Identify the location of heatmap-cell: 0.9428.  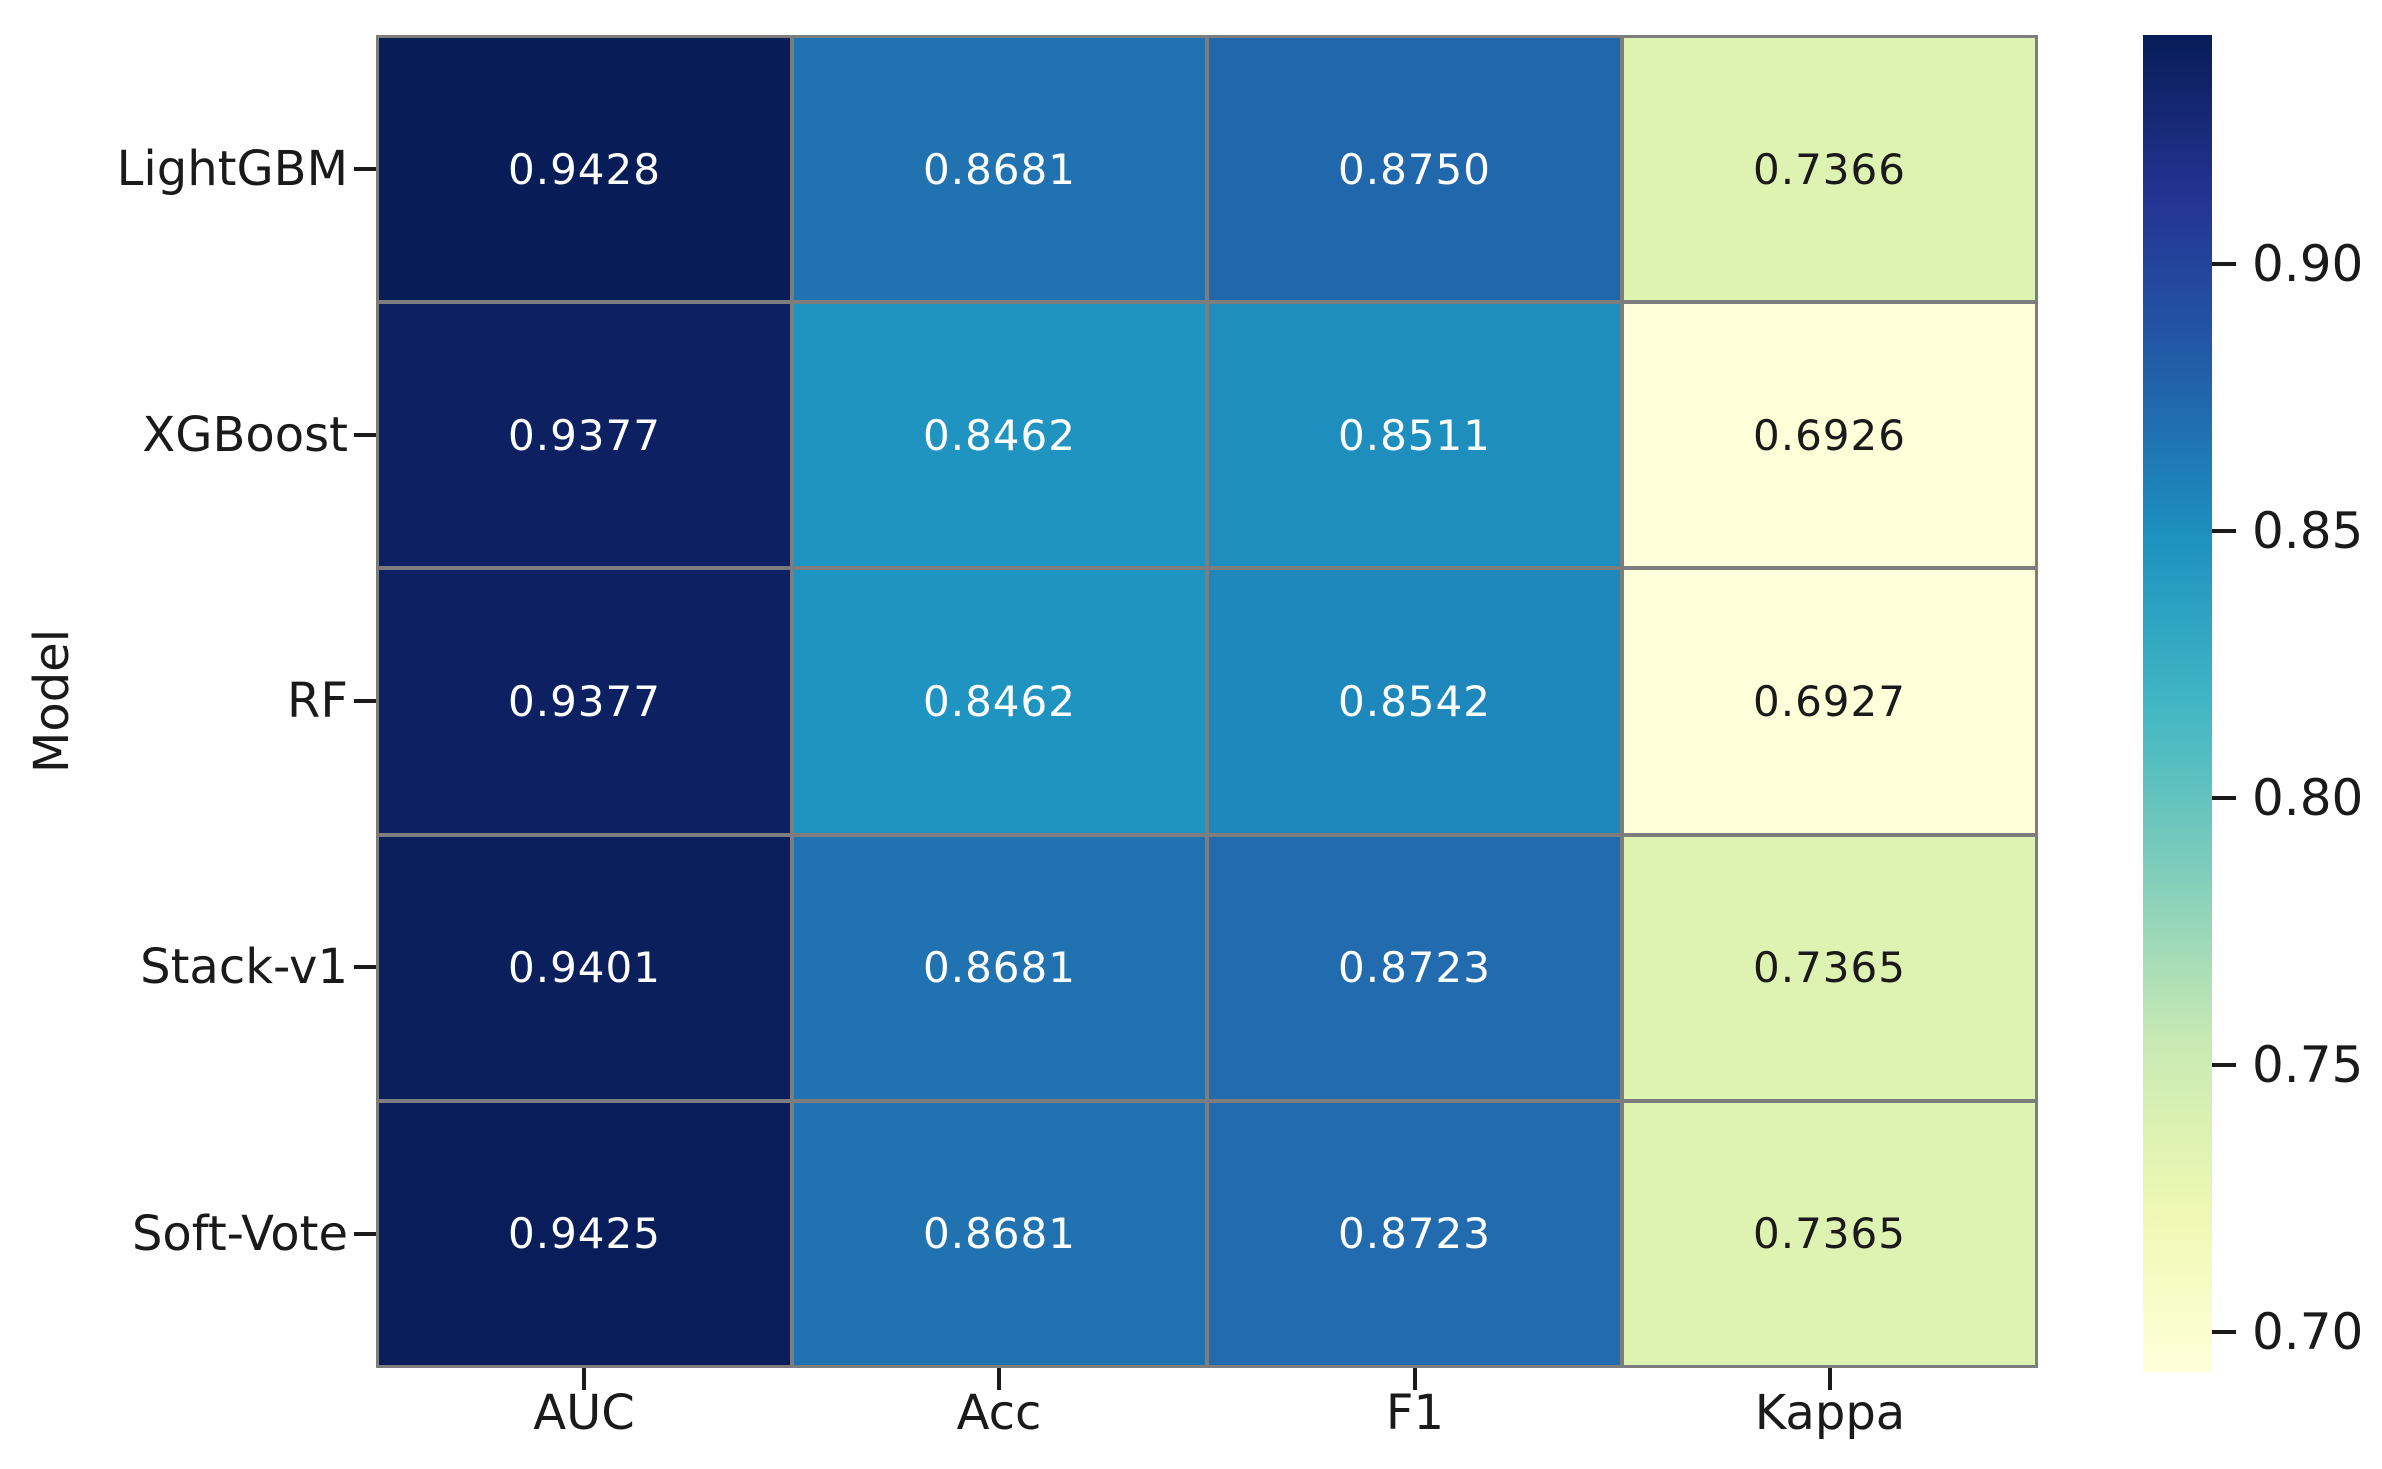
(584, 169).